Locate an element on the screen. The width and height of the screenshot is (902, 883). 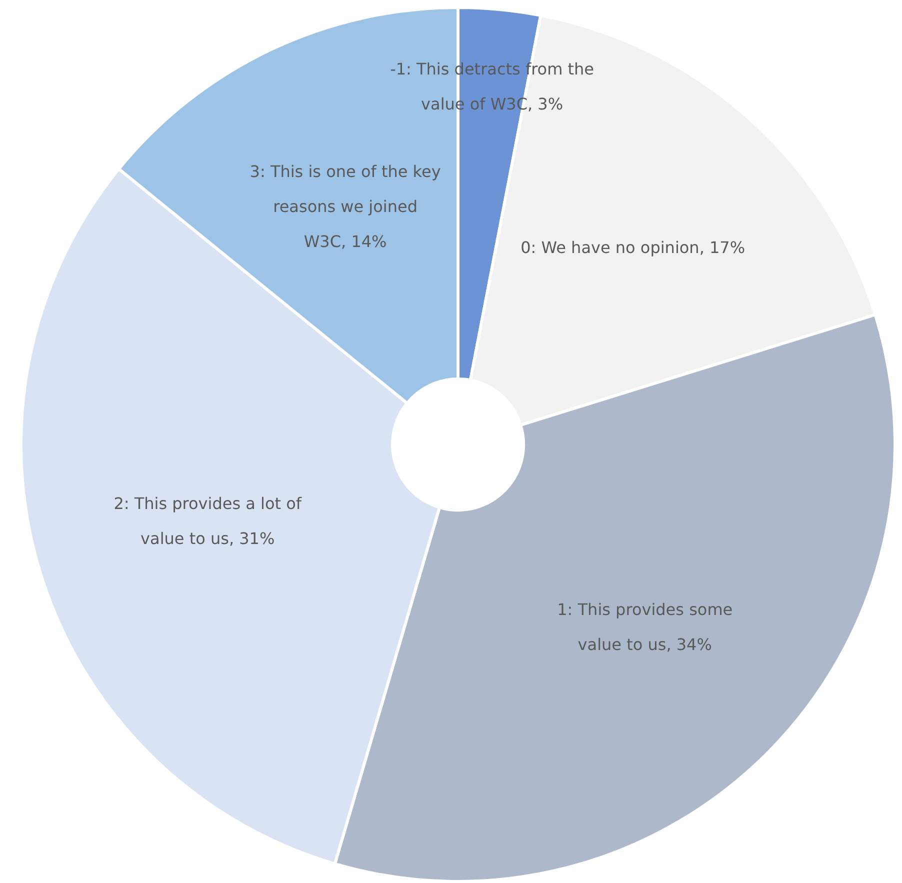
slice-label: 3: This is one of the key reasons we joined W3C, 14% is located at coordinates (345, 206).